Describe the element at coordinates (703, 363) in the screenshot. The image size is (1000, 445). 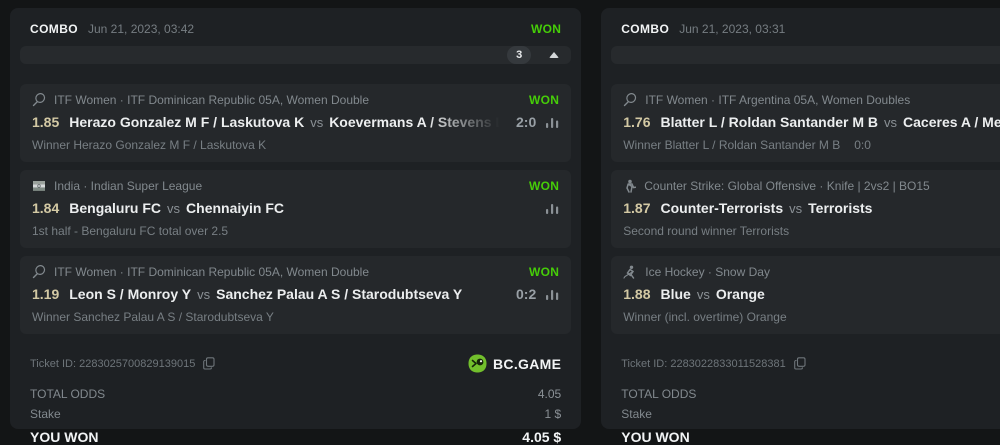
I see `ticket-id: Ticket ID: 2283022833011528381` at that location.